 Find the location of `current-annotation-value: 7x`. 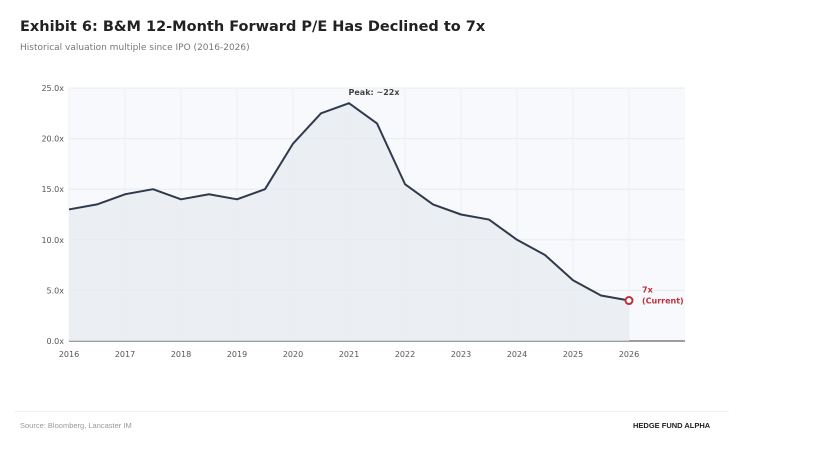

current-annotation-value: 7x is located at coordinates (648, 290).